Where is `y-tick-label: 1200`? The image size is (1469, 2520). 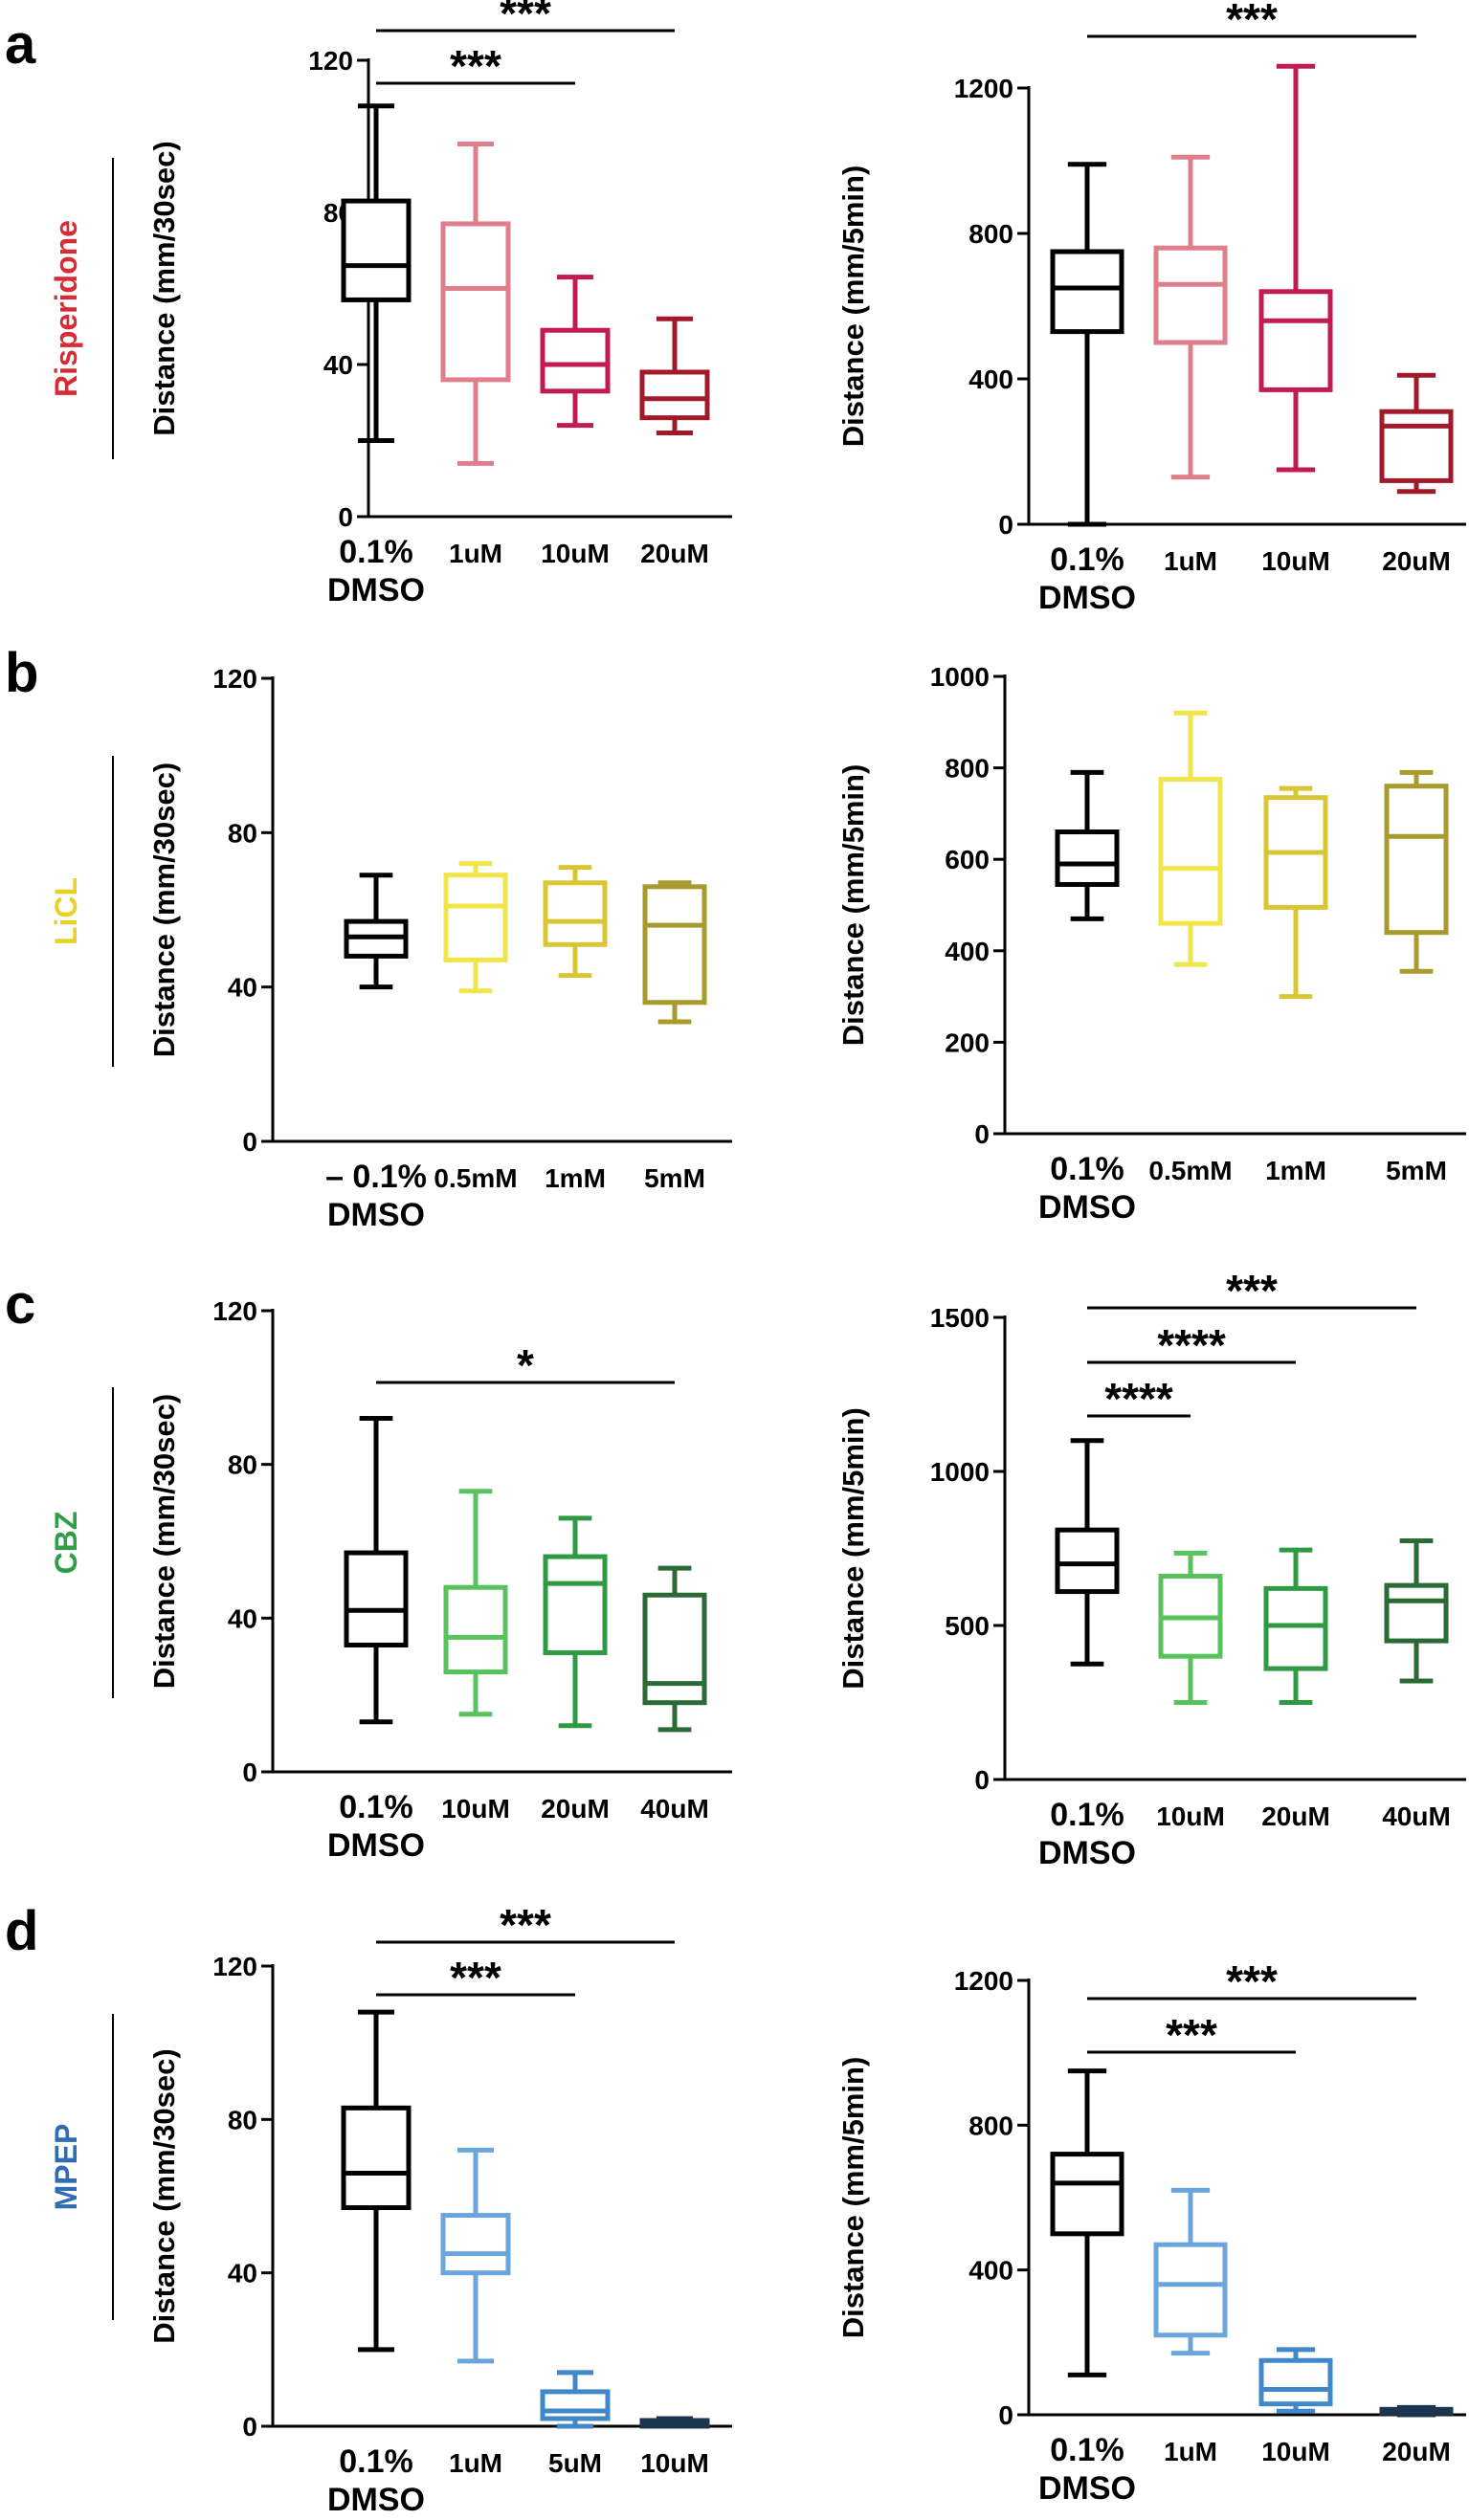
y-tick-label: 1200 is located at coordinates (984, 89).